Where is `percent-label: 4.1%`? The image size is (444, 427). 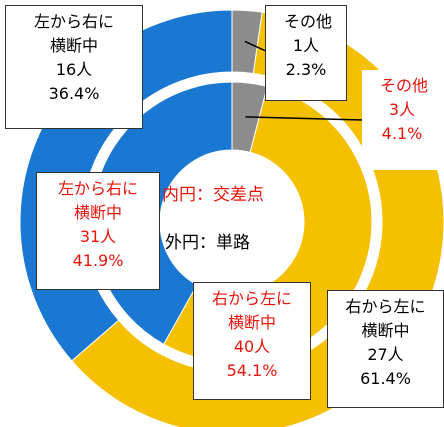
percent-label: 4.1% is located at coordinates (402, 133).